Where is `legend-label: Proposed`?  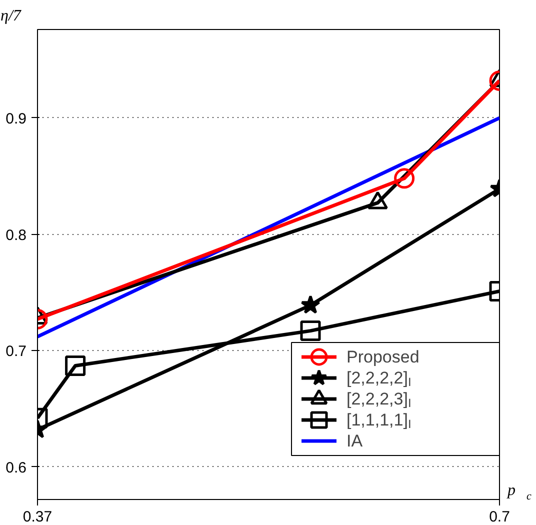
legend-label: Proposed is located at coordinates (383, 357).